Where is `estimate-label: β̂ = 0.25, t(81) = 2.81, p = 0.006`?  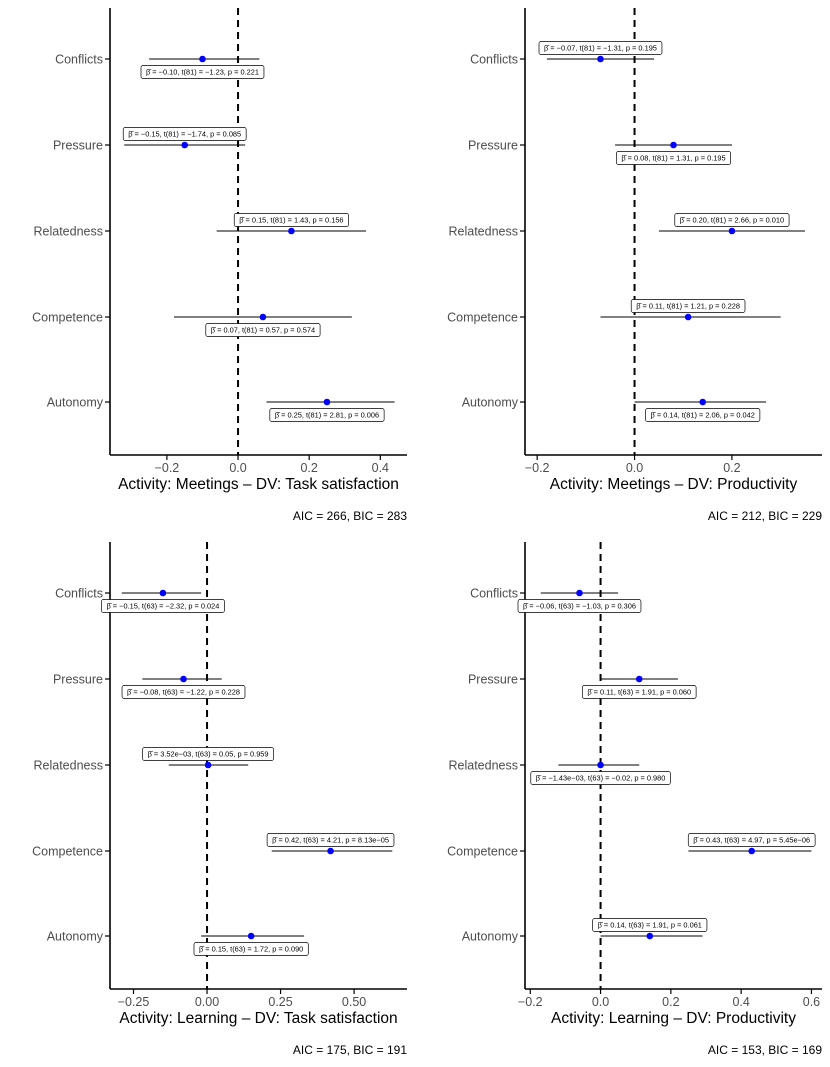
estimate-label: β̂ = 0.25, t(81) = 2.81, p = 0.006 is located at coordinates (327, 415).